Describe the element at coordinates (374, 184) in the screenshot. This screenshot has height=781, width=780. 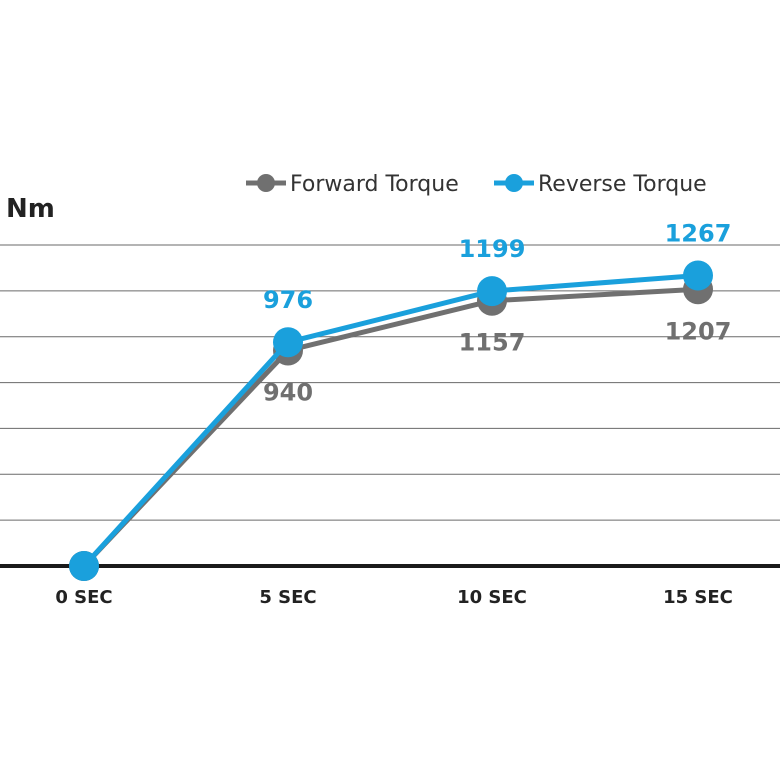
I see `legend-forward-torque-label: Forward Torque` at that location.